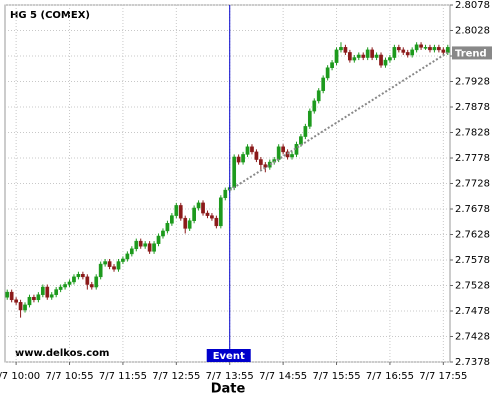  Describe the element at coordinates (50, 15) in the screenshot. I see `chart-title: HG 5 (COMEX)` at that location.